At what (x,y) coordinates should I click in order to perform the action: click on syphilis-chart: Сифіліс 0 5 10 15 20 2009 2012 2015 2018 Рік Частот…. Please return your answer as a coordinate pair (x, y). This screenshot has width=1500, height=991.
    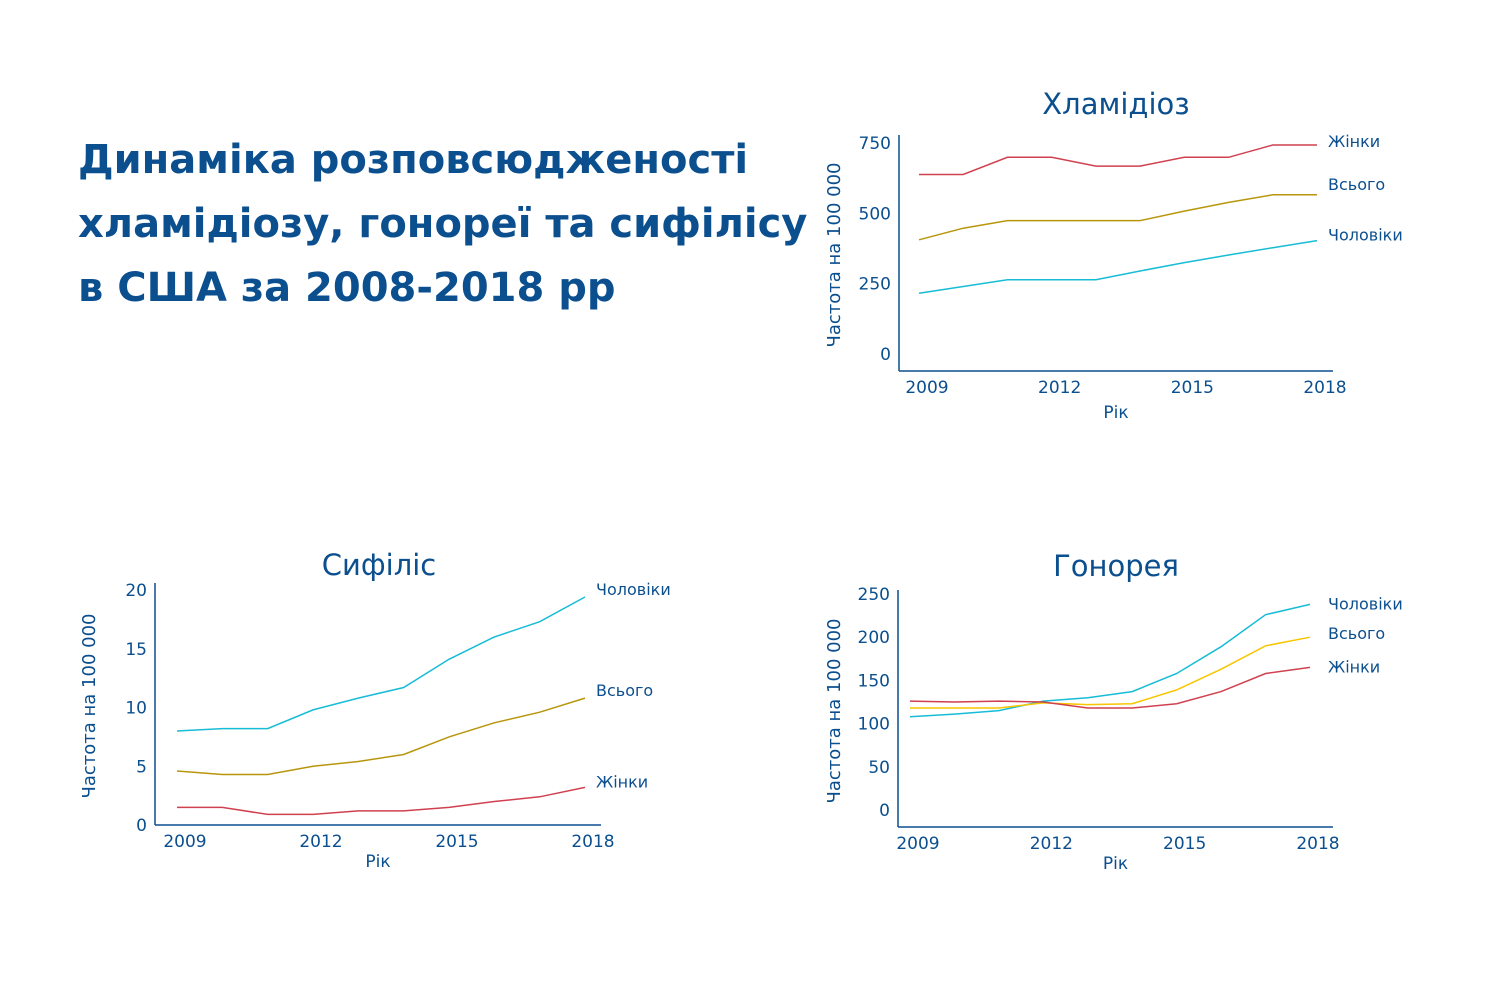
    Looking at the image, I should click on (375, 710).